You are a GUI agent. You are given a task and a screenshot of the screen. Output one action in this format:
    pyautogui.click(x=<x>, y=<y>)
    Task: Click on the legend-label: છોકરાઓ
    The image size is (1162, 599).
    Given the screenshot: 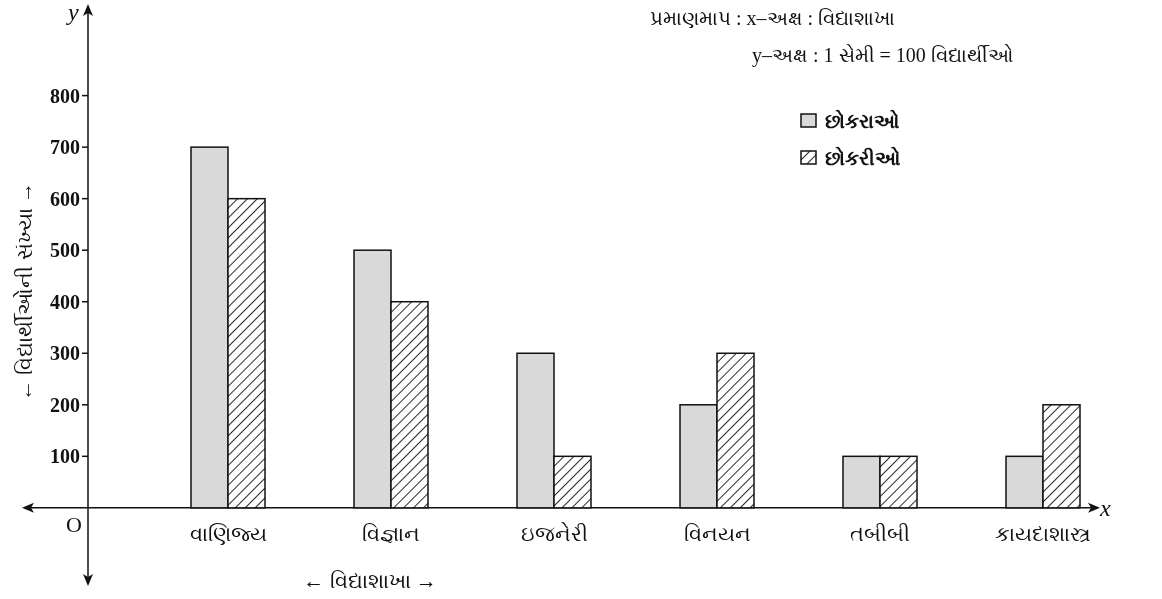 What is the action you would take?
    pyautogui.click(x=862, y=120)
    